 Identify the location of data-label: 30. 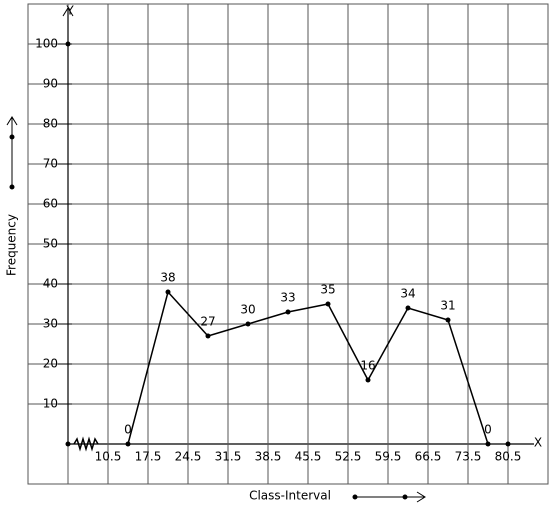
(247, 310).